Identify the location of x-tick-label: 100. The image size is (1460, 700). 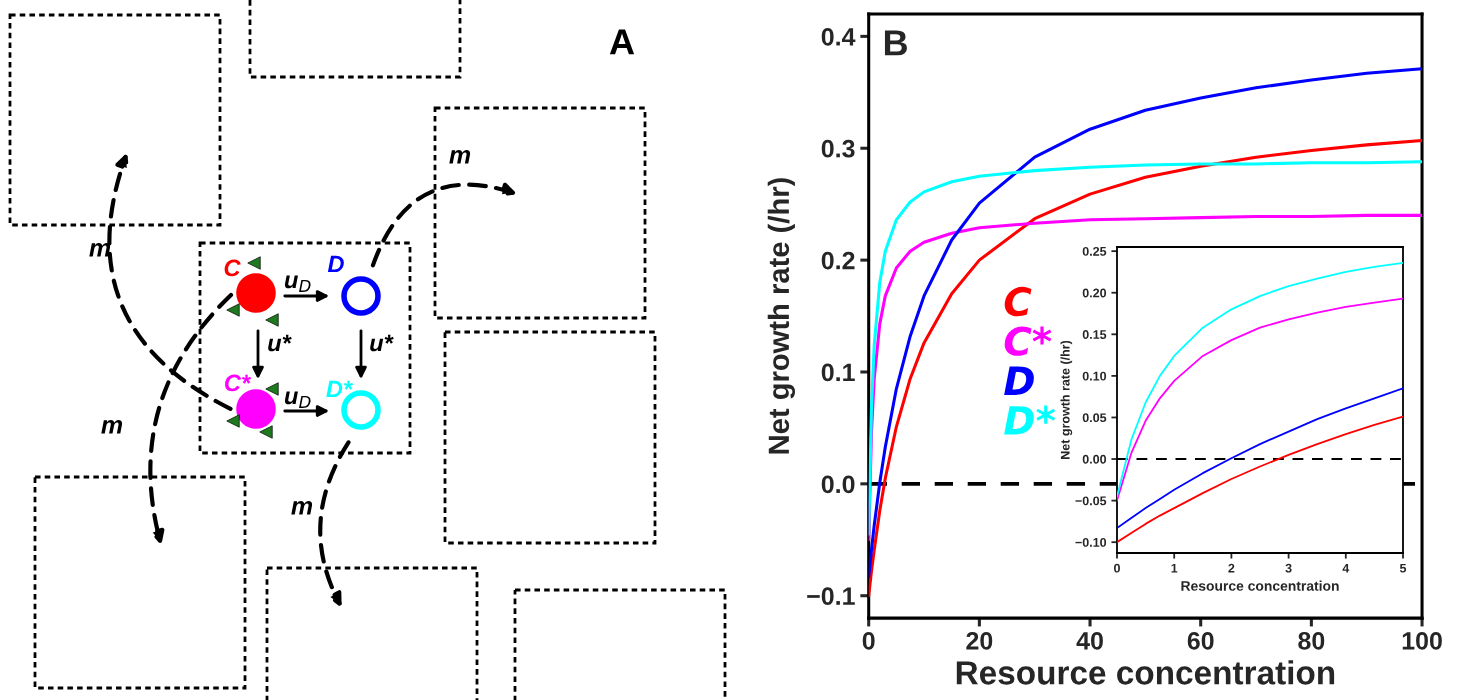
(1422, 640).